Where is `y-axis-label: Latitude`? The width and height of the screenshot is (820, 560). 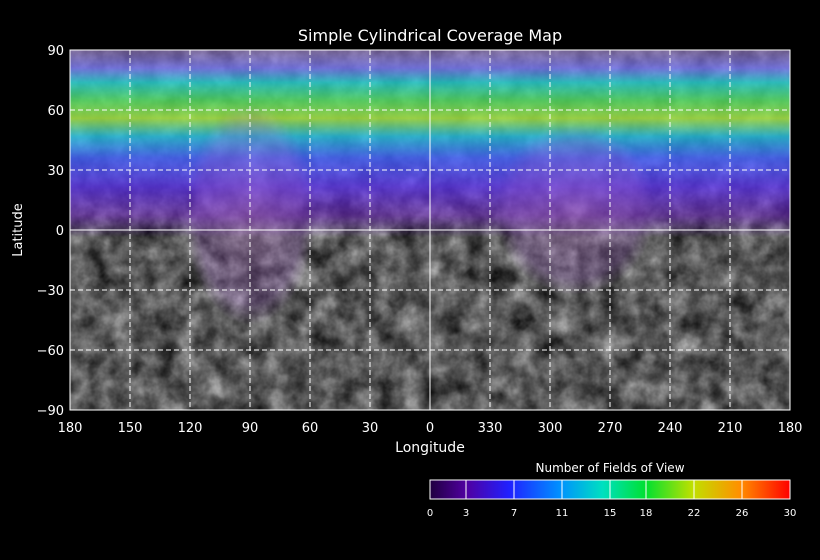
y-axis-label: Latitude is located at coordinates (18, 230).